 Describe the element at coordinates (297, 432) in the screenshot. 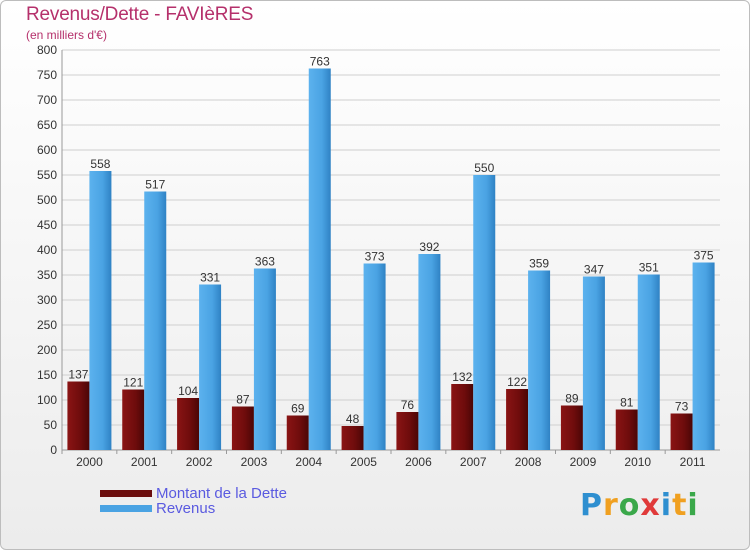

I see `bar-dette-2004` at that location.